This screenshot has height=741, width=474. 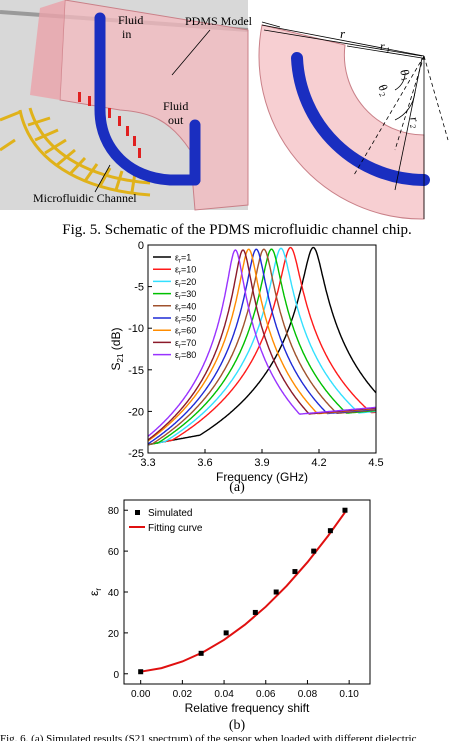 I want to click on label-theta1-sub: 1, so click(x=404, y=79).